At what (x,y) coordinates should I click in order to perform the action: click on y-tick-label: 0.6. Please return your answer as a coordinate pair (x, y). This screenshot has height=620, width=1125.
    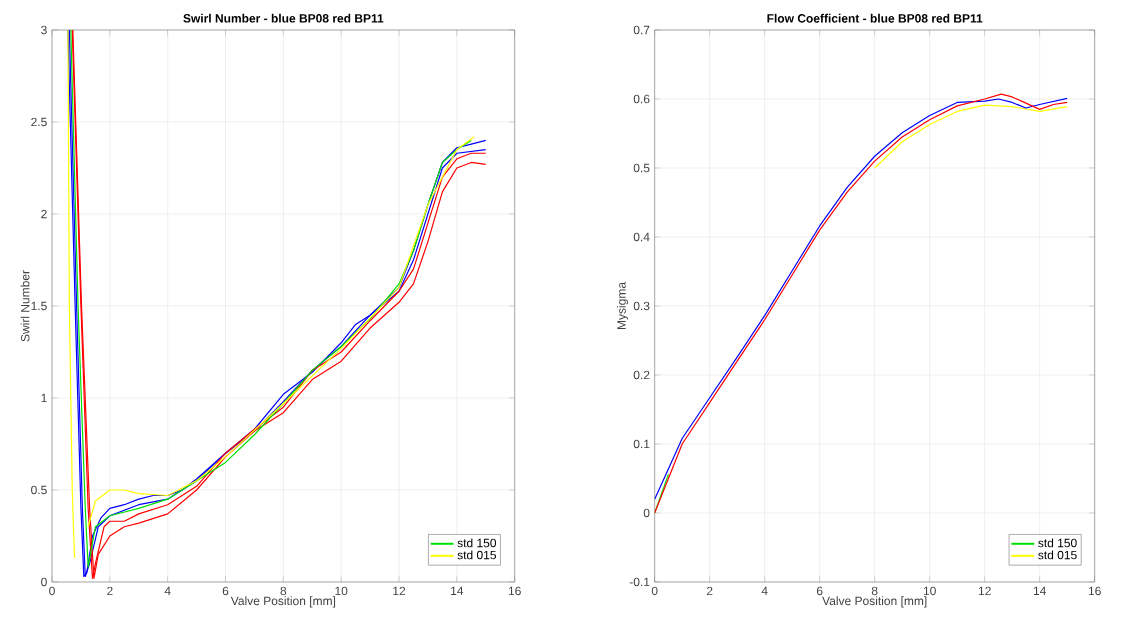
    Looking at the image, I should click on (641, 99).